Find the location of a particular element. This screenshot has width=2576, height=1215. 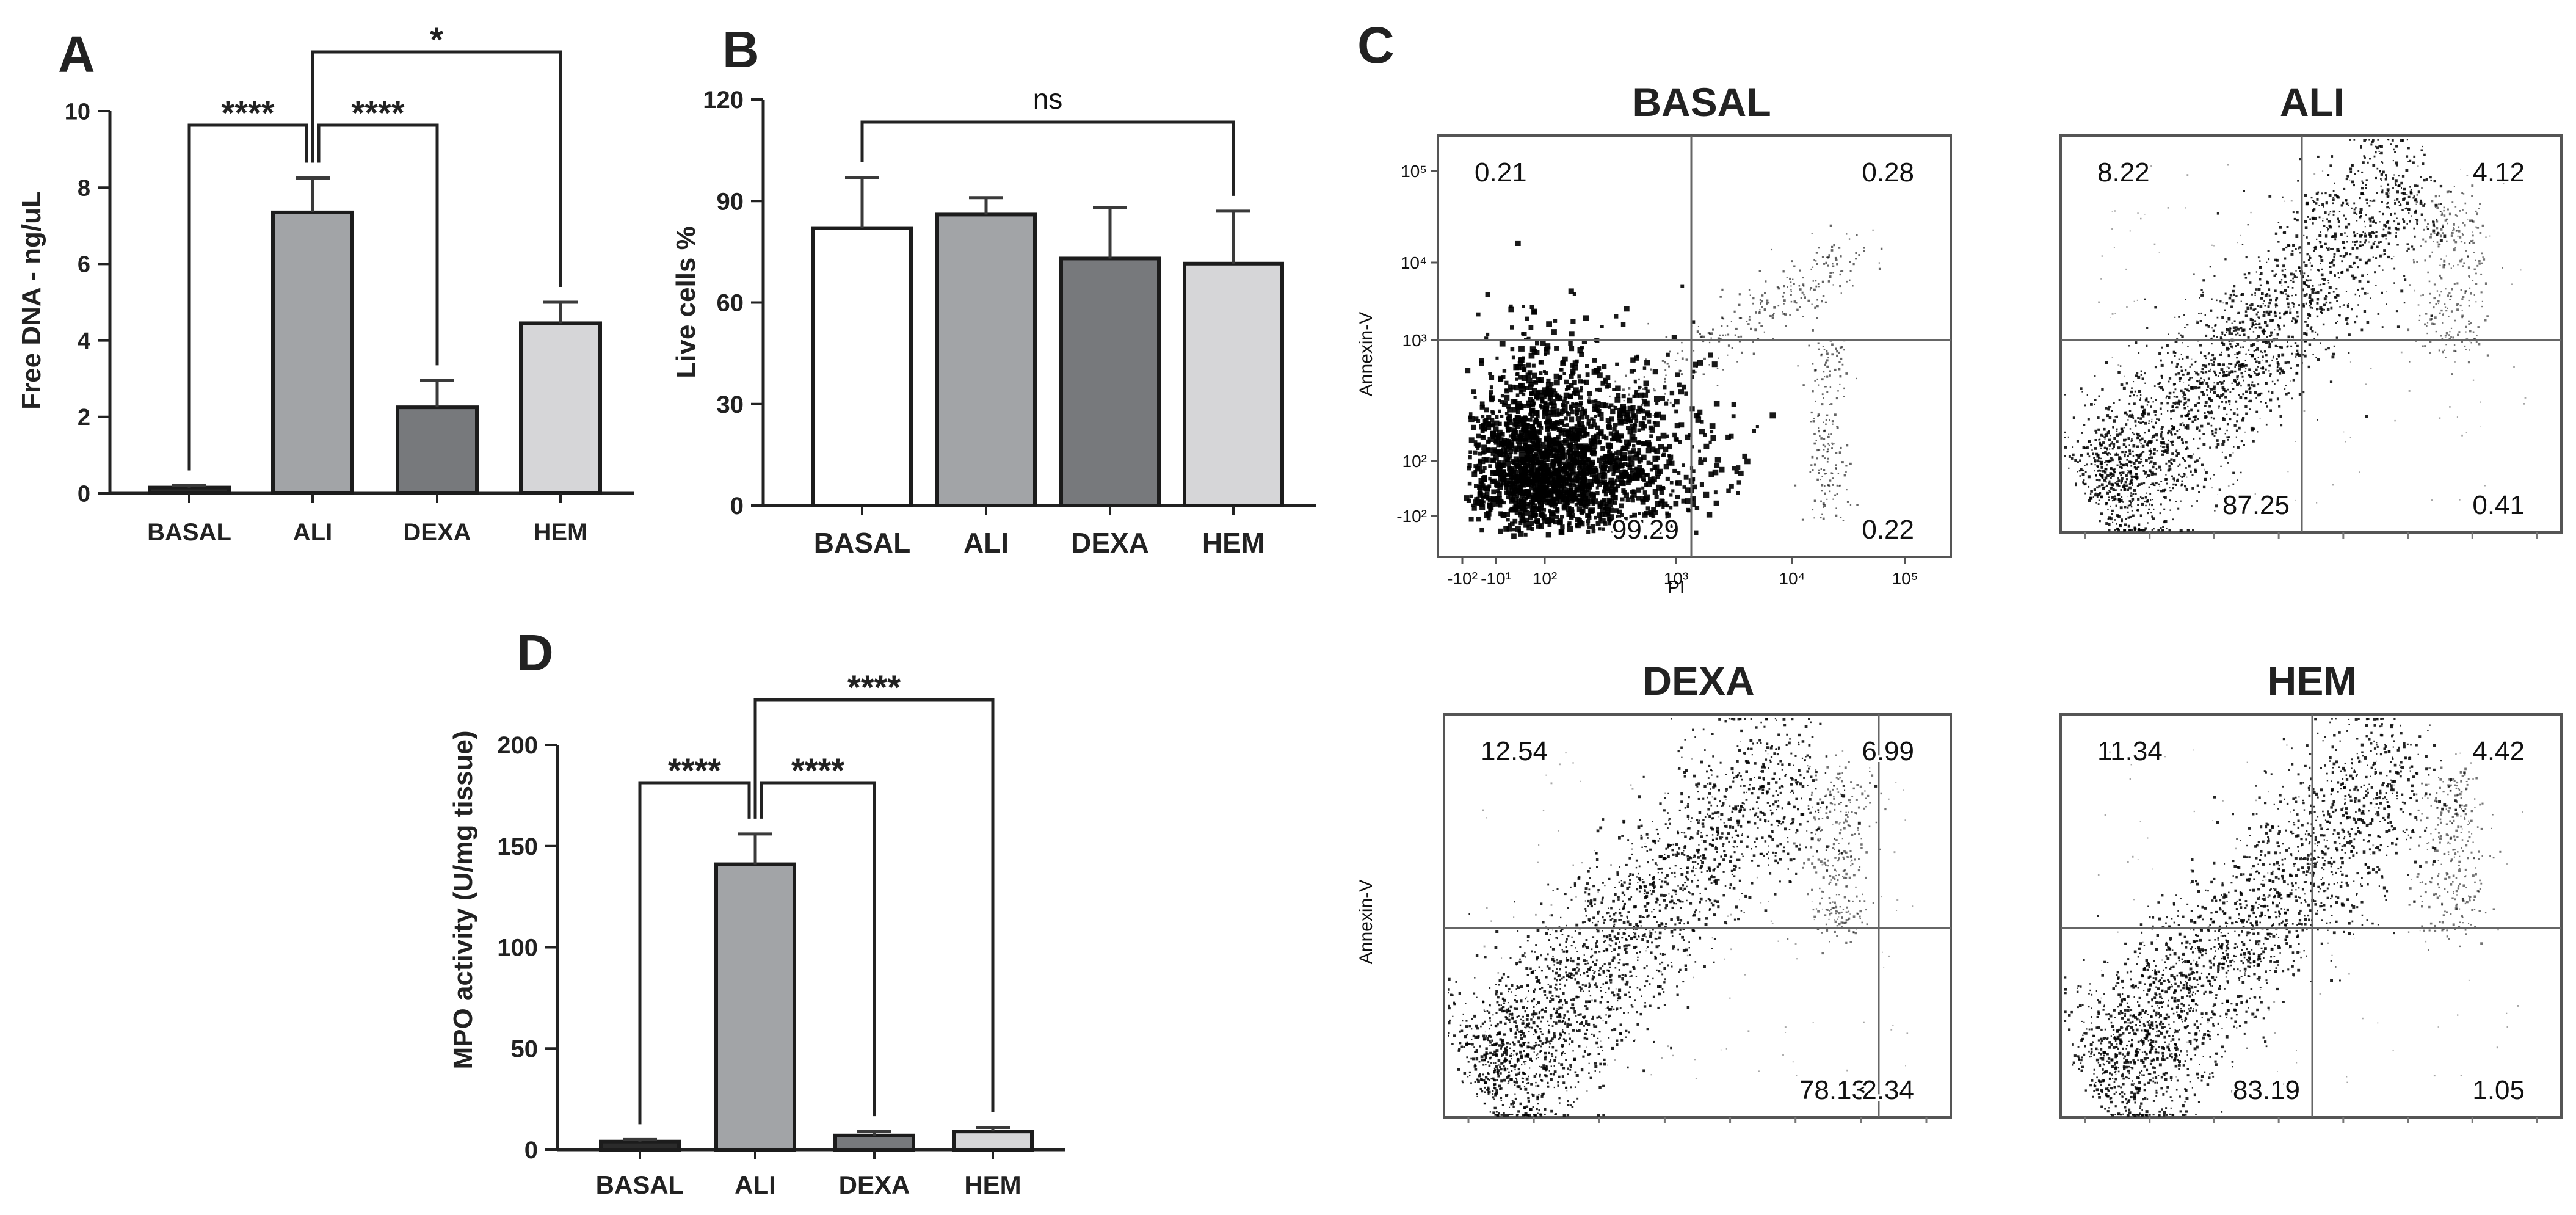

flow-events is located at coordinates (1673, 382).